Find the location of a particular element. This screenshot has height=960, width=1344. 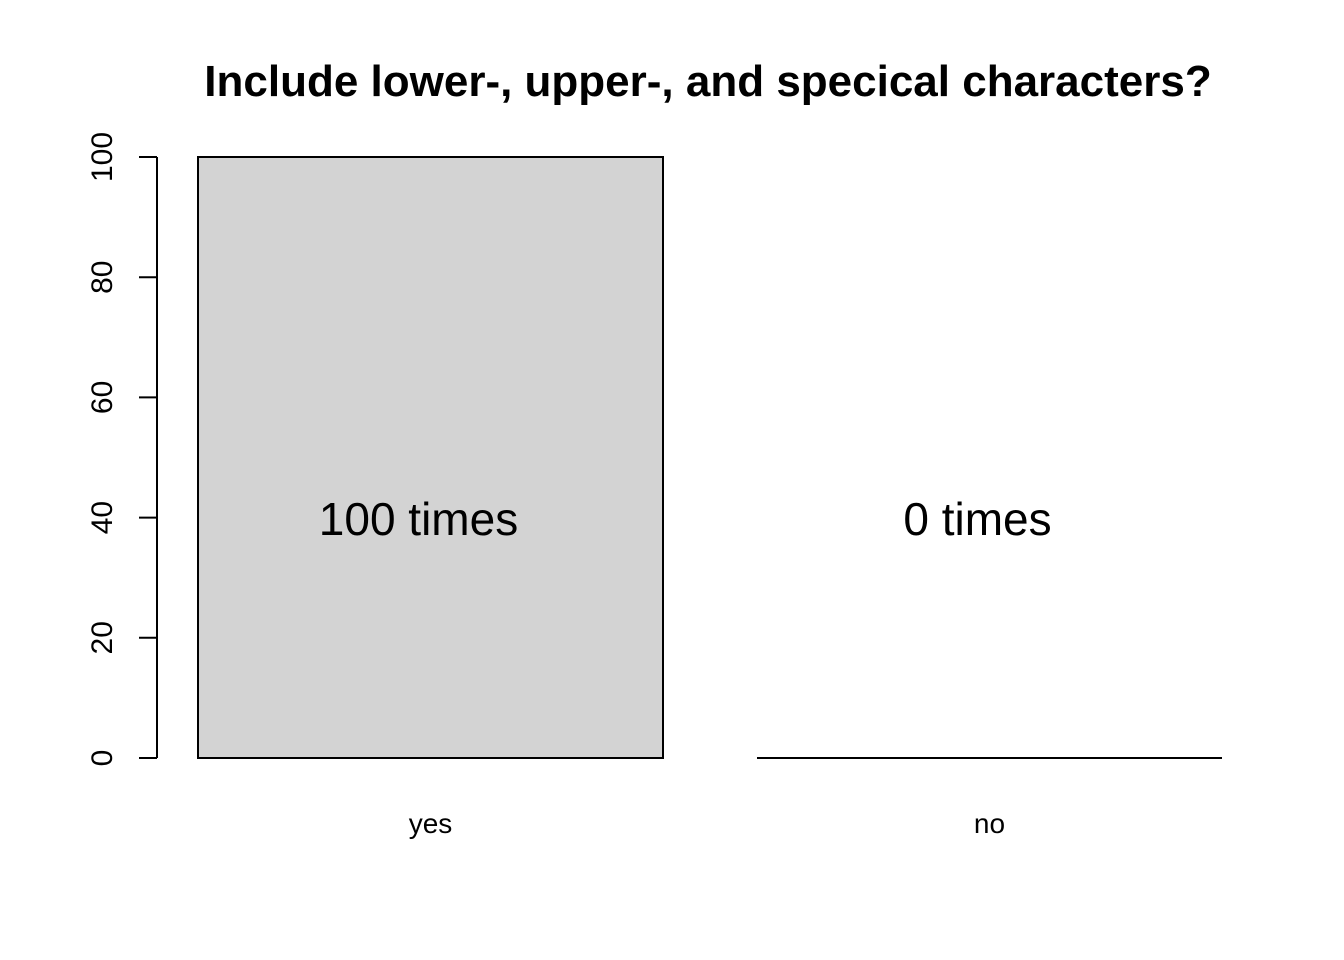

bar-labels: 100 times 0 times is located at coordinates (685, 519).